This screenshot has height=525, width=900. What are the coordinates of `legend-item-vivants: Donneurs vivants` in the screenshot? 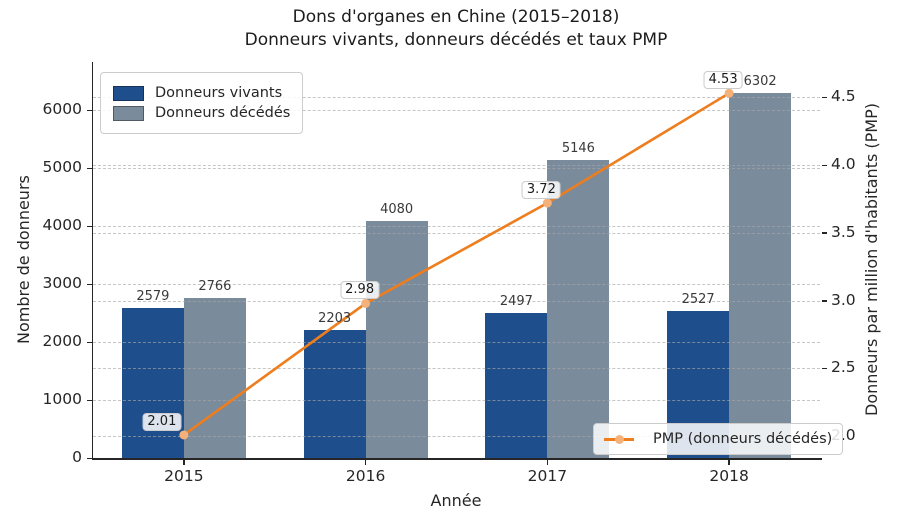 It's located at (201, 93).